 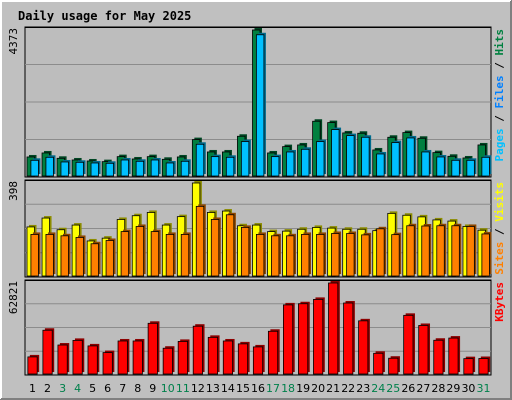 What do you see at coordinates (303, 388) in the screenshot?
I see `day-label: 19` at bounding box center [303, 388].